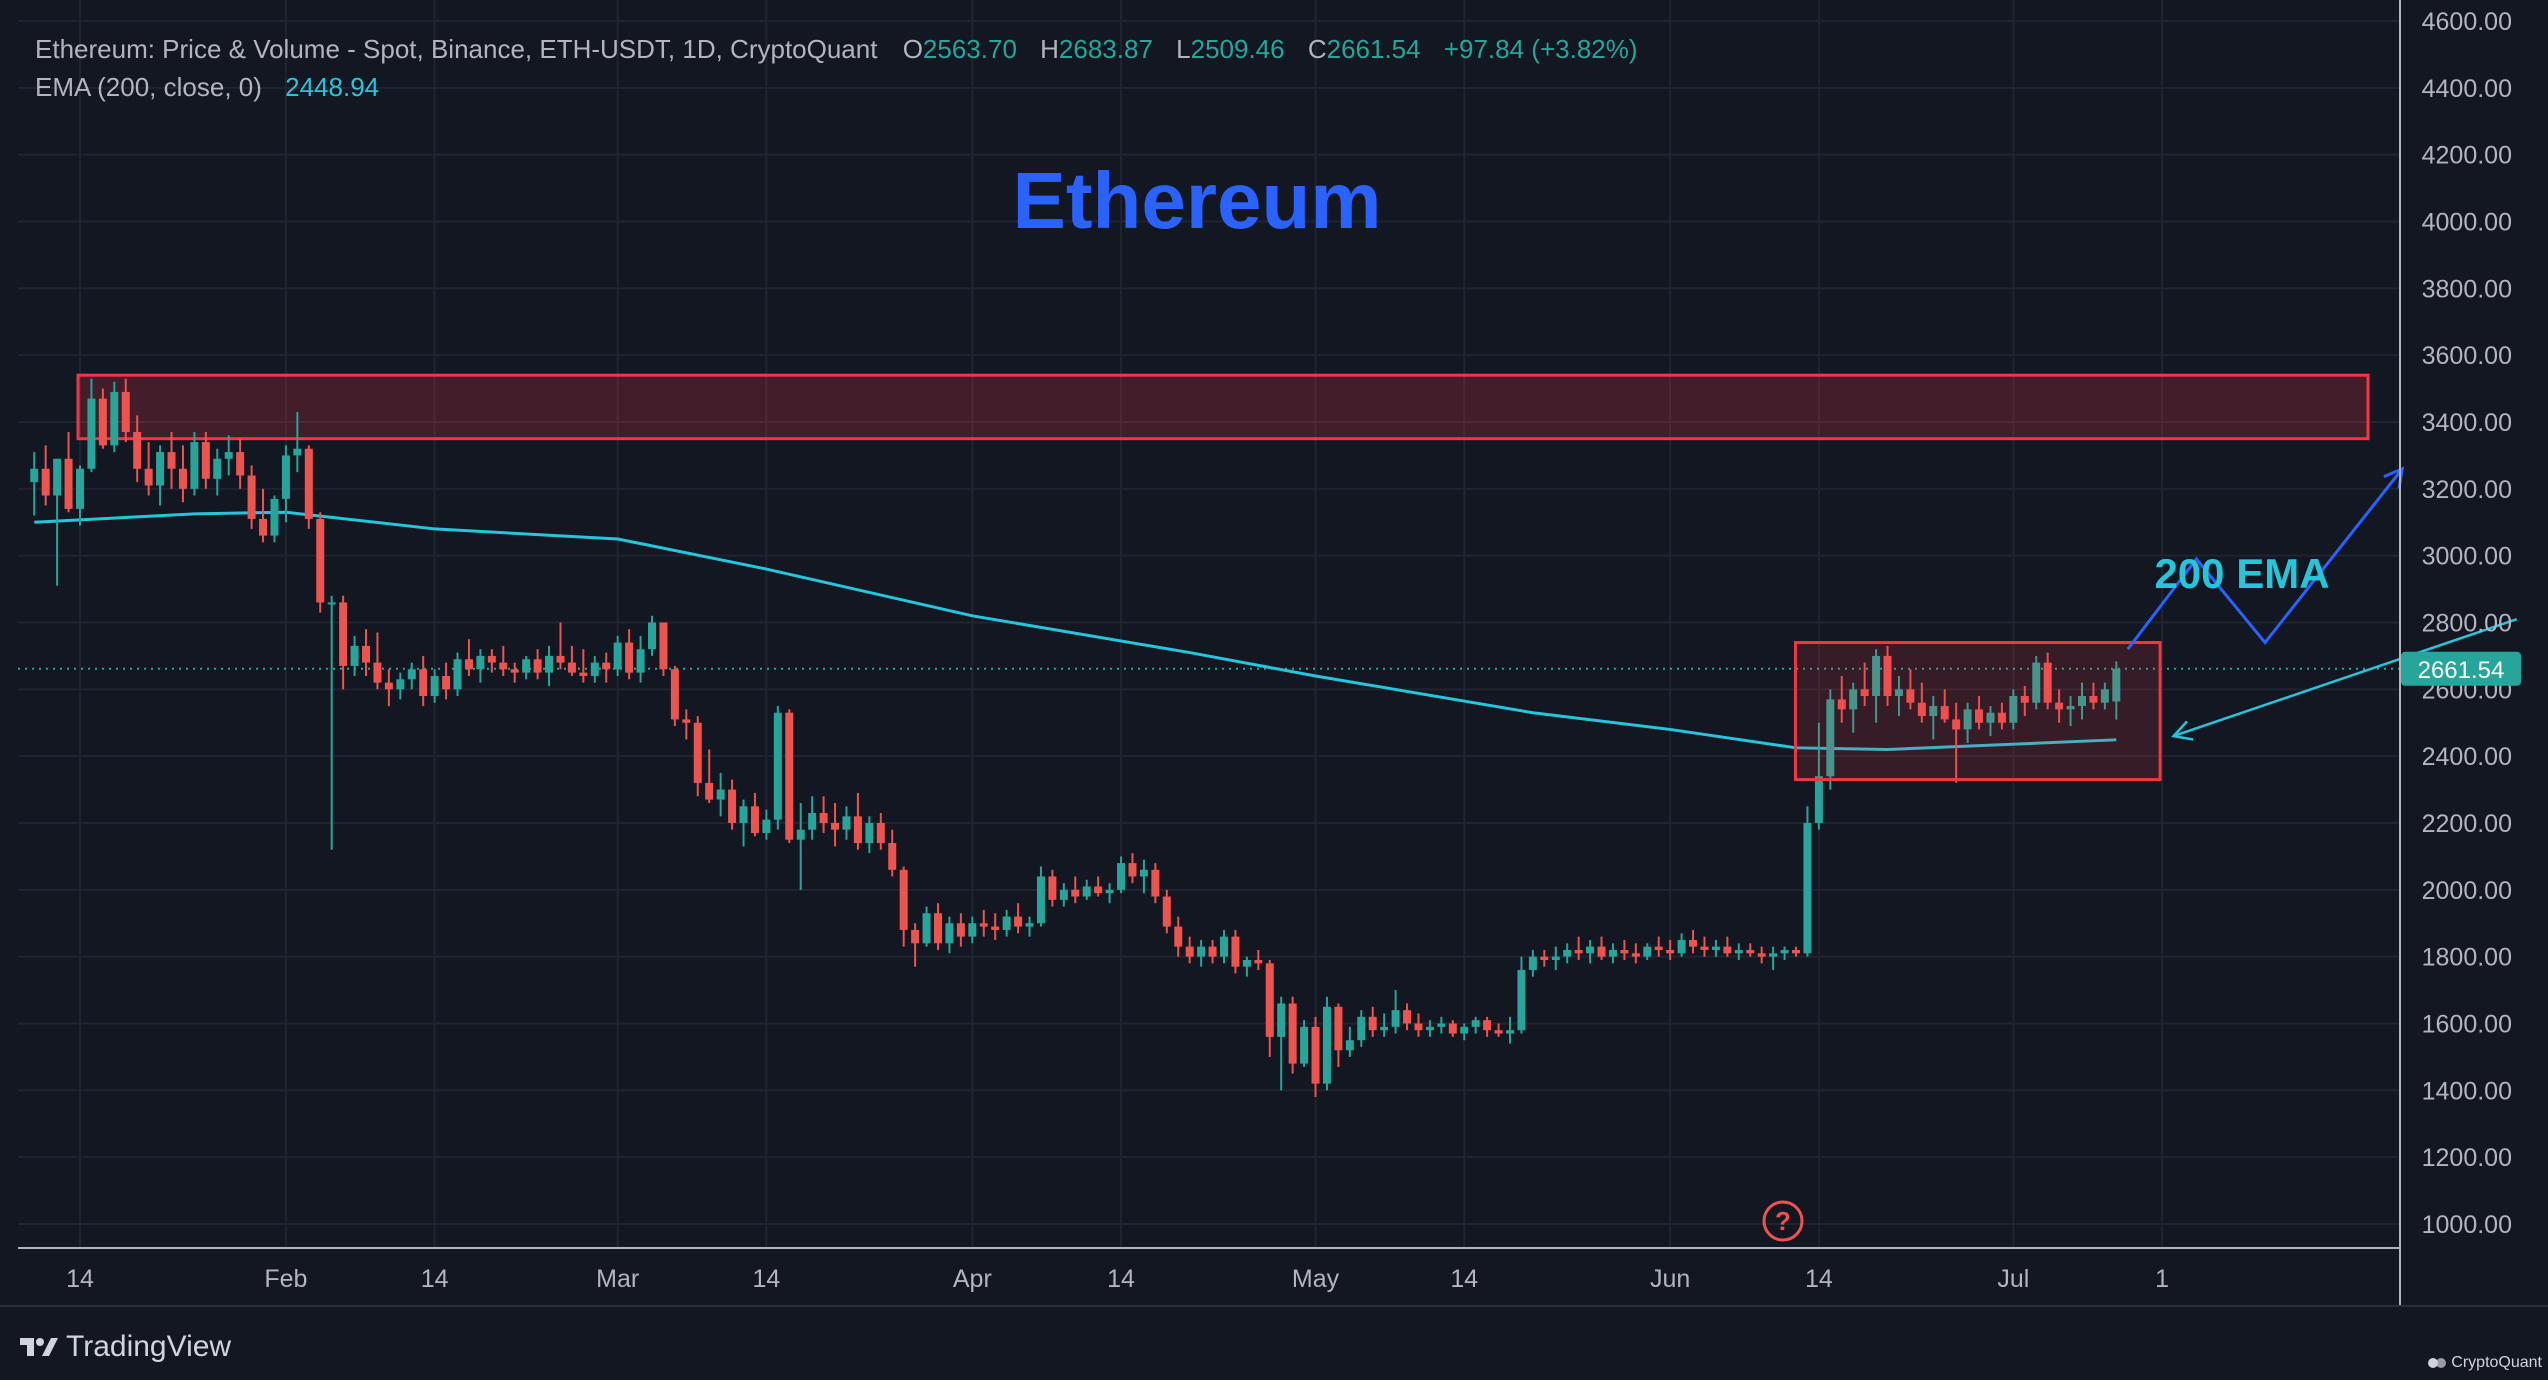 This screenshot has width=2548, height=1380. What do you see at coordinates (912, 49) in the screenshot?
I see `legend-open-label: O` at bounding box center [912, 49].